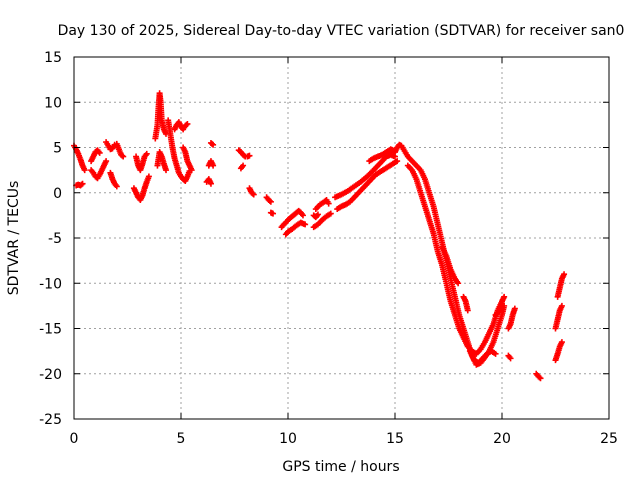 The height and width of the screenshot is (480, 640). Describe the element at coordinates (50, 330) in the screenshot. I see `y-tick-label: -15` at that location.